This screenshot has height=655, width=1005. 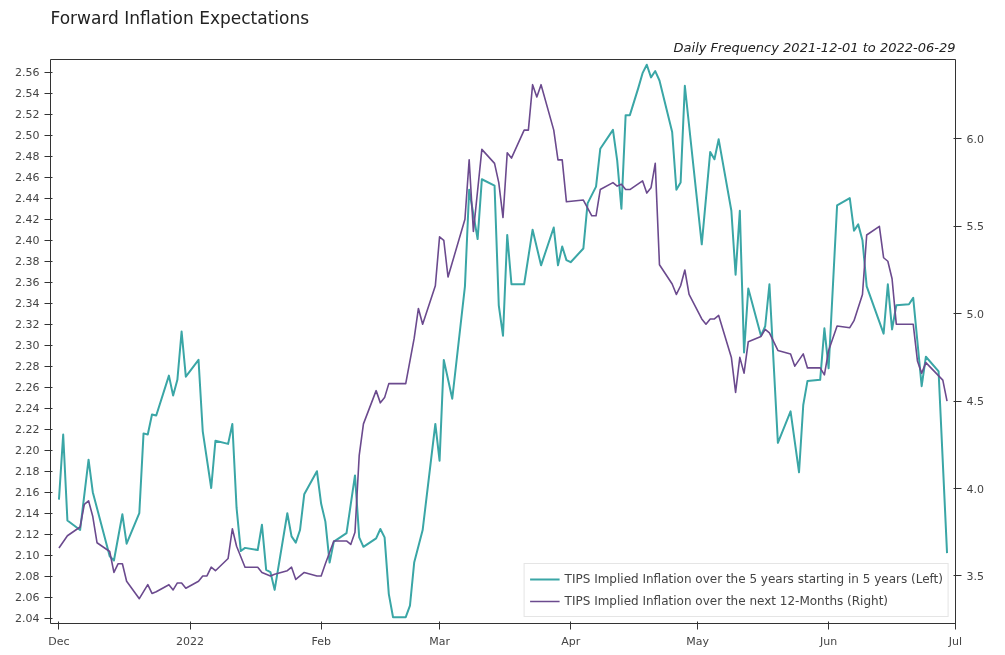 I want to click on x-tick-label: Apr, so click(x=571, y=641).